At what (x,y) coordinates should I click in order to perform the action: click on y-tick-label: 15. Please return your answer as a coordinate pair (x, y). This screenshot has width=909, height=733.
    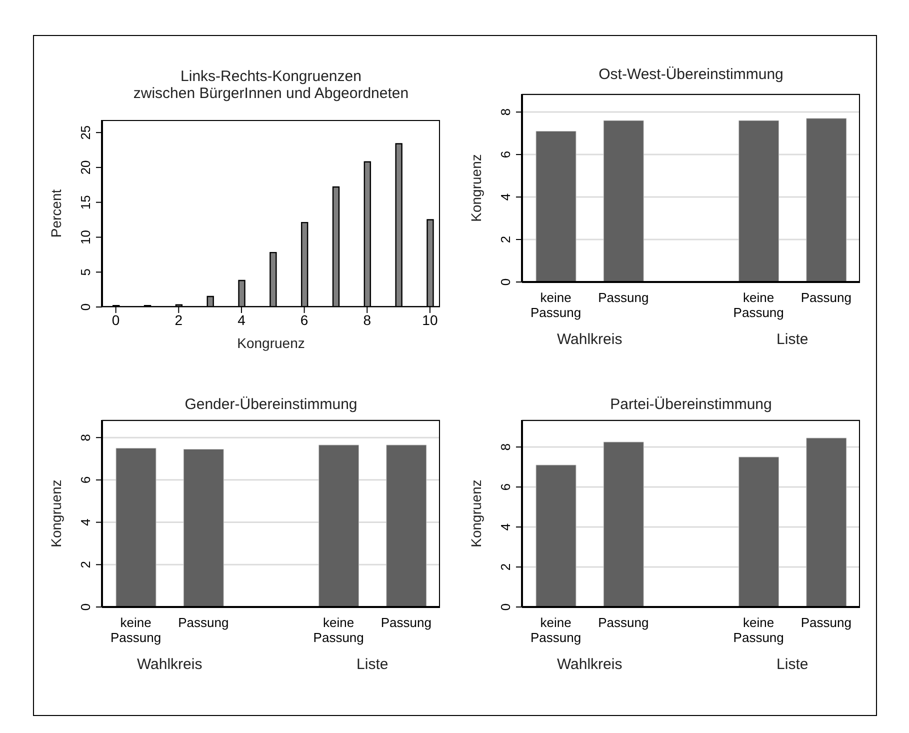
    Looking at the image, I should click on (85, 202).